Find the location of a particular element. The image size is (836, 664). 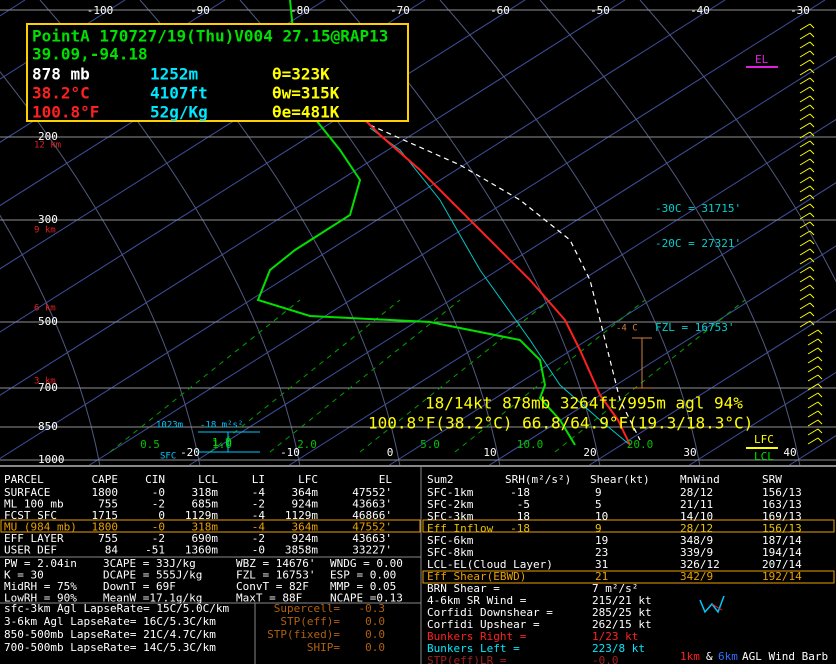

inflow-highlight is located at coordinates (628, 526).